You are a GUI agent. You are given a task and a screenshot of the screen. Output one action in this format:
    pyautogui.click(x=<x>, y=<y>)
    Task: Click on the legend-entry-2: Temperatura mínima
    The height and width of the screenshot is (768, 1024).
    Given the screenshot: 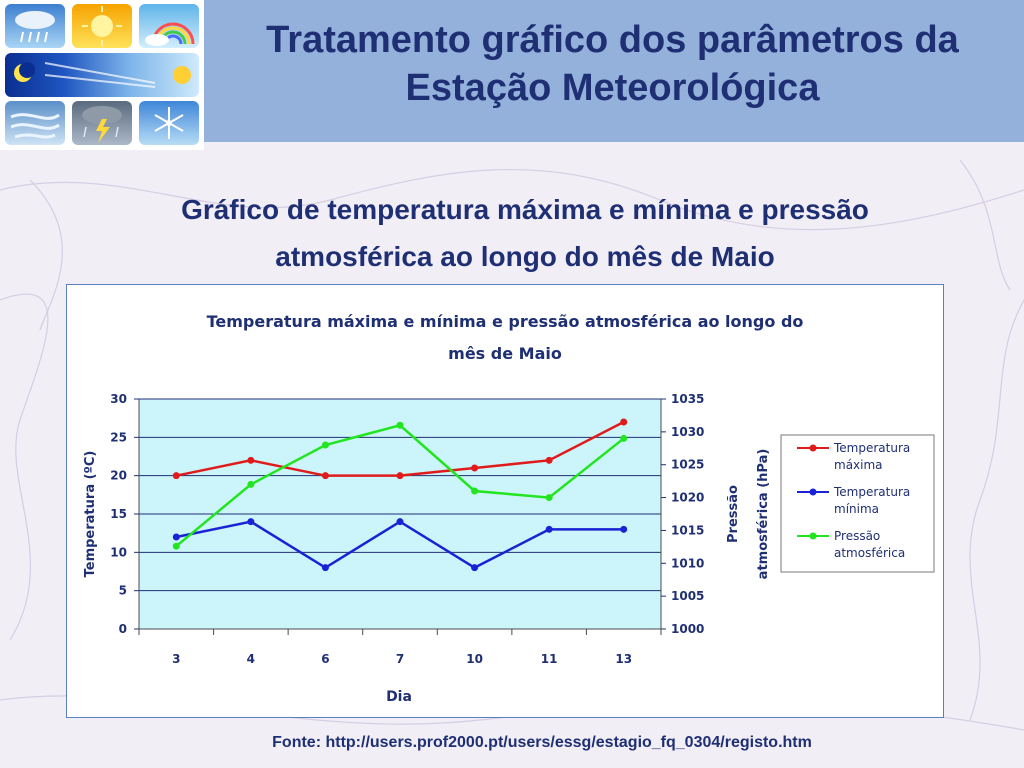 What is the action you would take?
    pyautogui.click(x=871, y=500)
    